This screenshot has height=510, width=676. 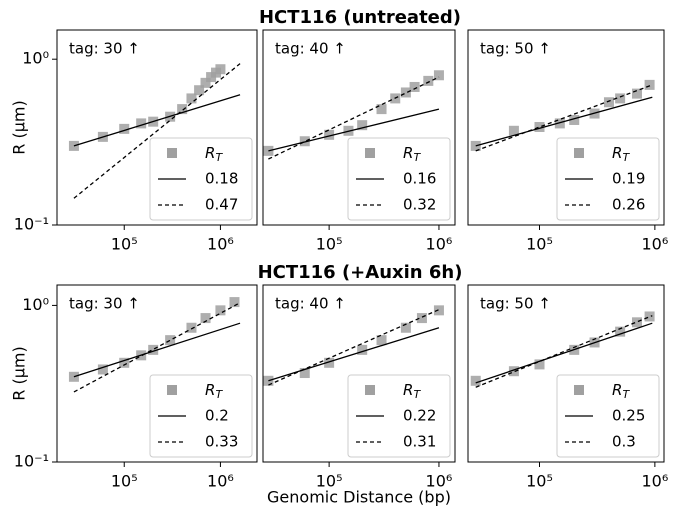 I want to click on x-axis-label: Genomic Distance (bp), so click(x=359, y=497).